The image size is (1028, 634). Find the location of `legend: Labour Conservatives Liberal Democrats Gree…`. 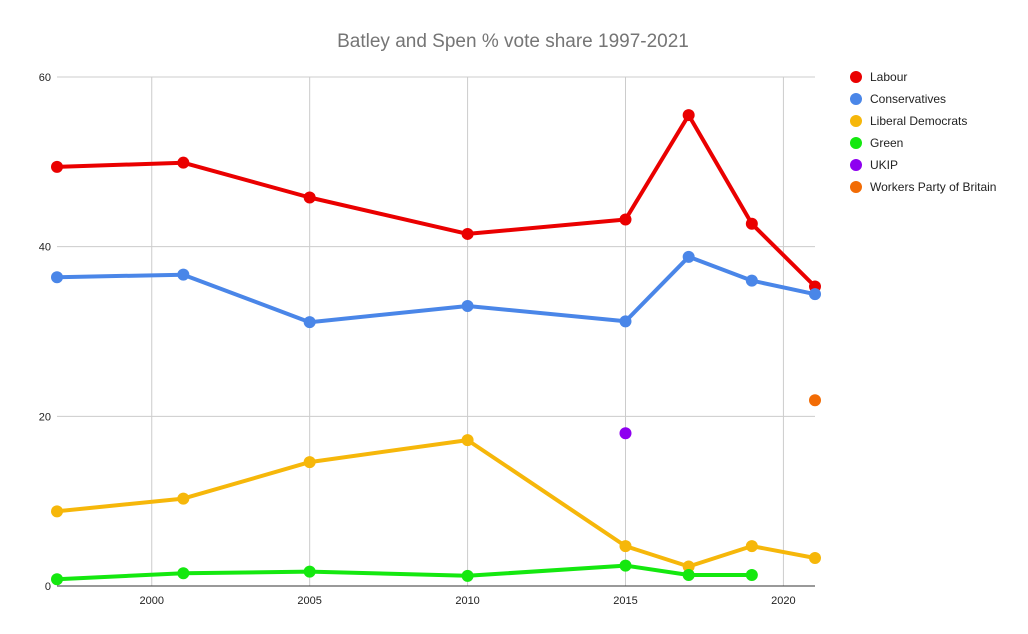

legend: Labour Conservatives Liberal Democrats Gree… is located at coordinates (923, 132).